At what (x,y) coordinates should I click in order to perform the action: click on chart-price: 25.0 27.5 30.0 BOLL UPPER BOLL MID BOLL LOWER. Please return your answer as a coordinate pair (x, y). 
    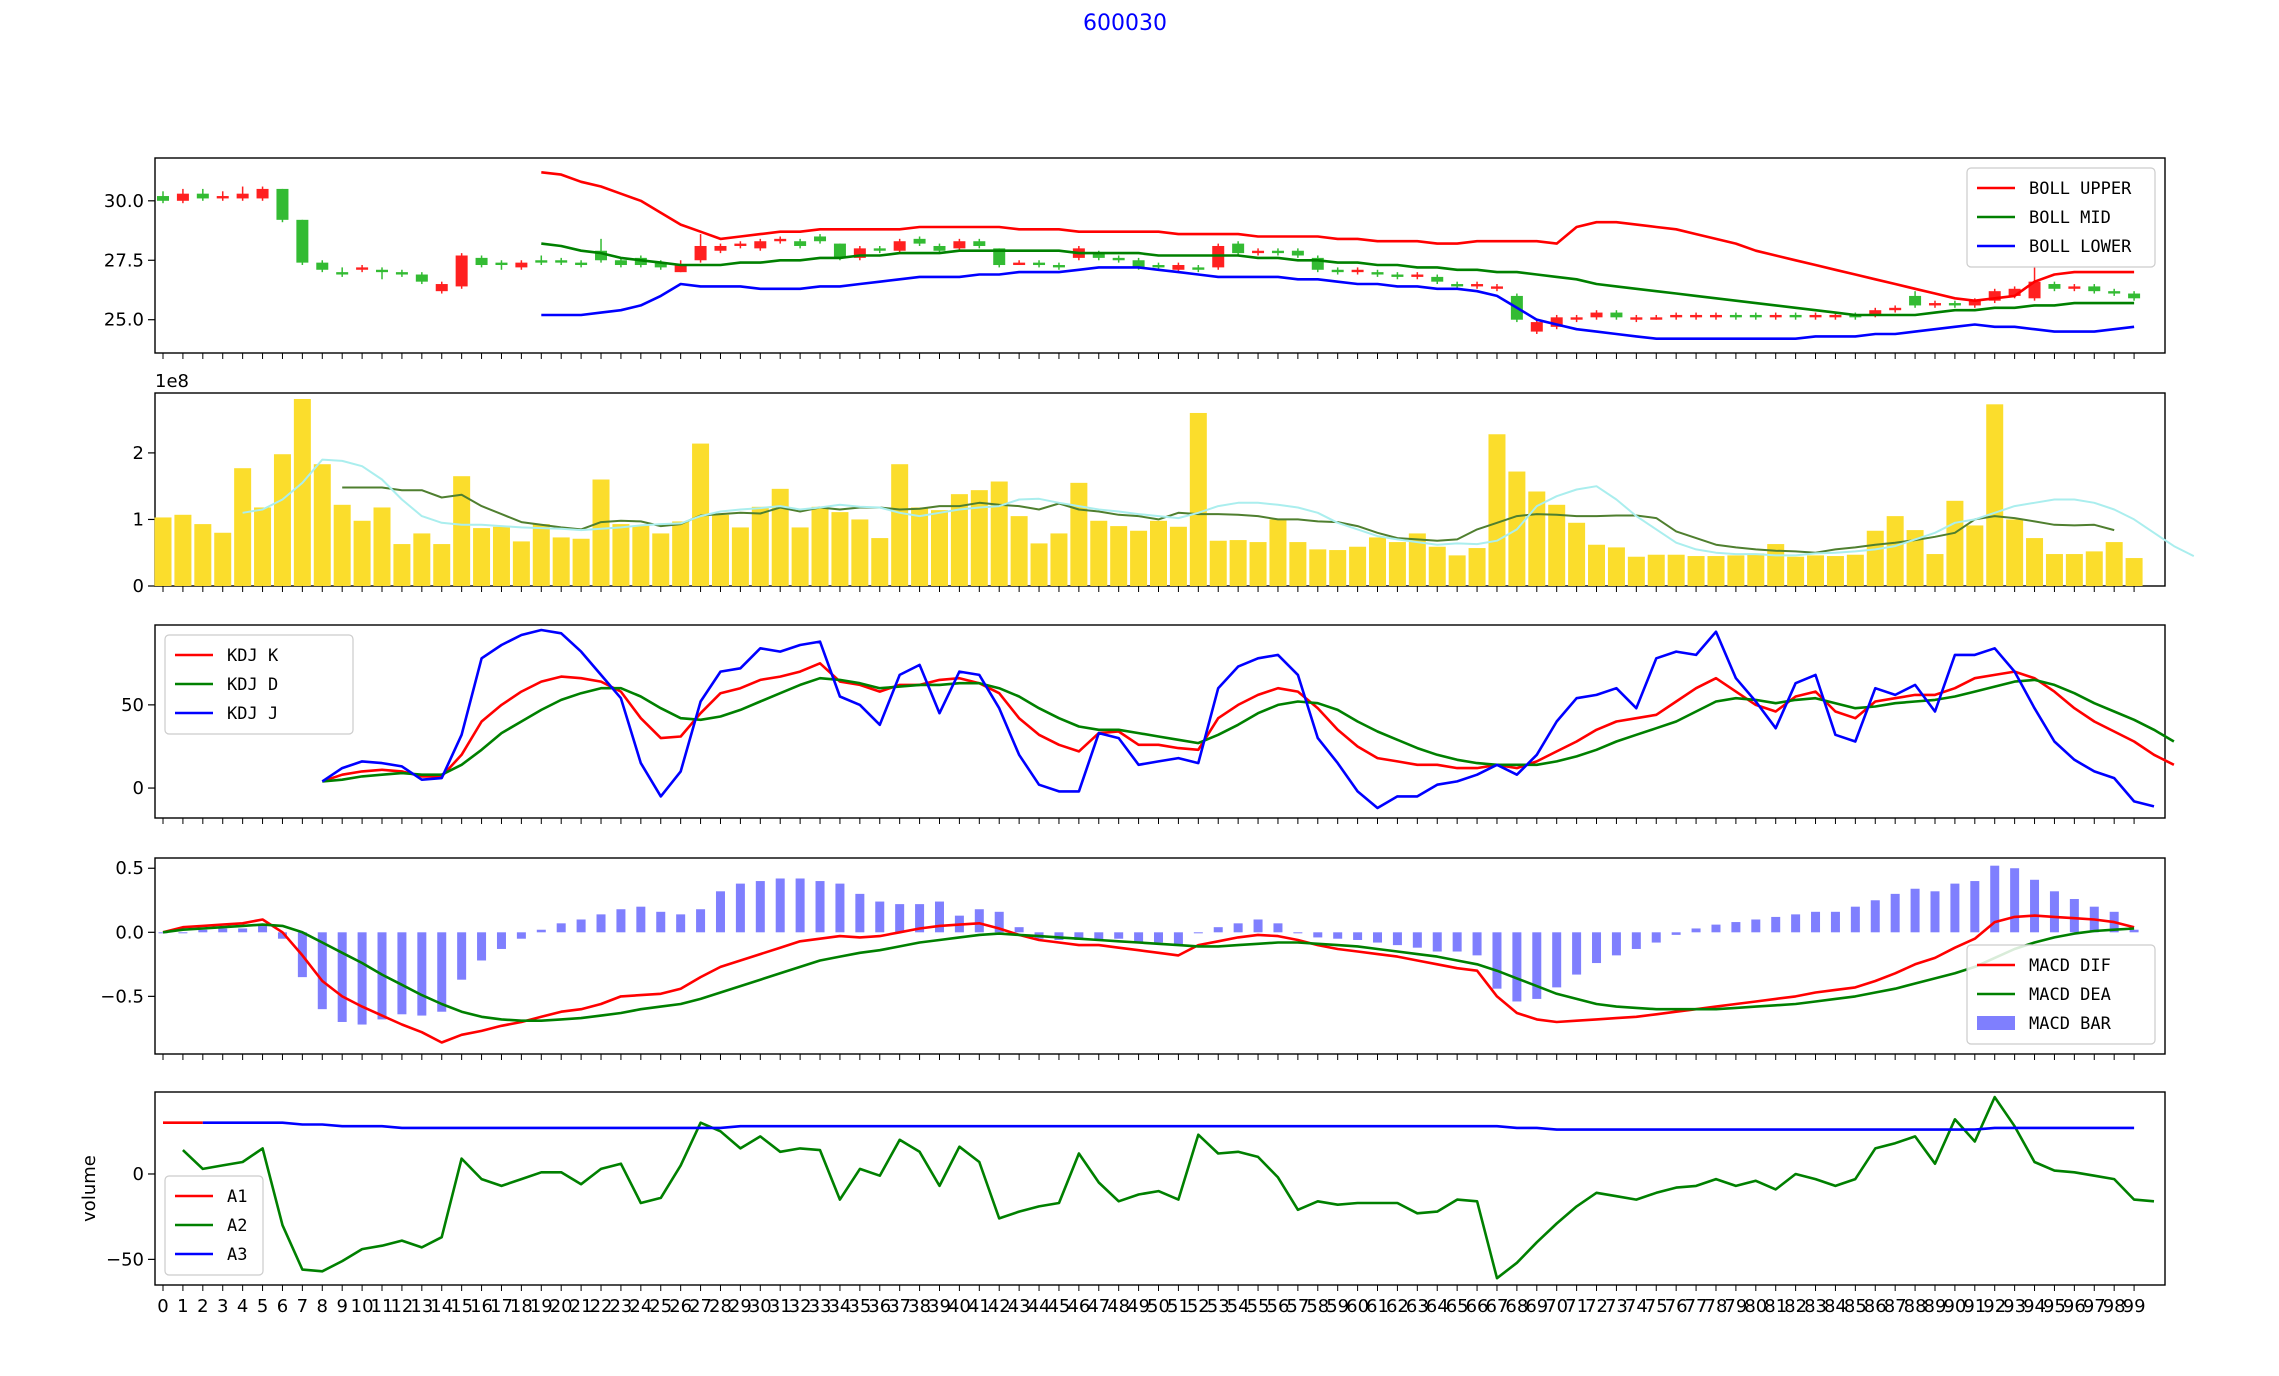
    Looking at the image, I should click on (1135, 258).